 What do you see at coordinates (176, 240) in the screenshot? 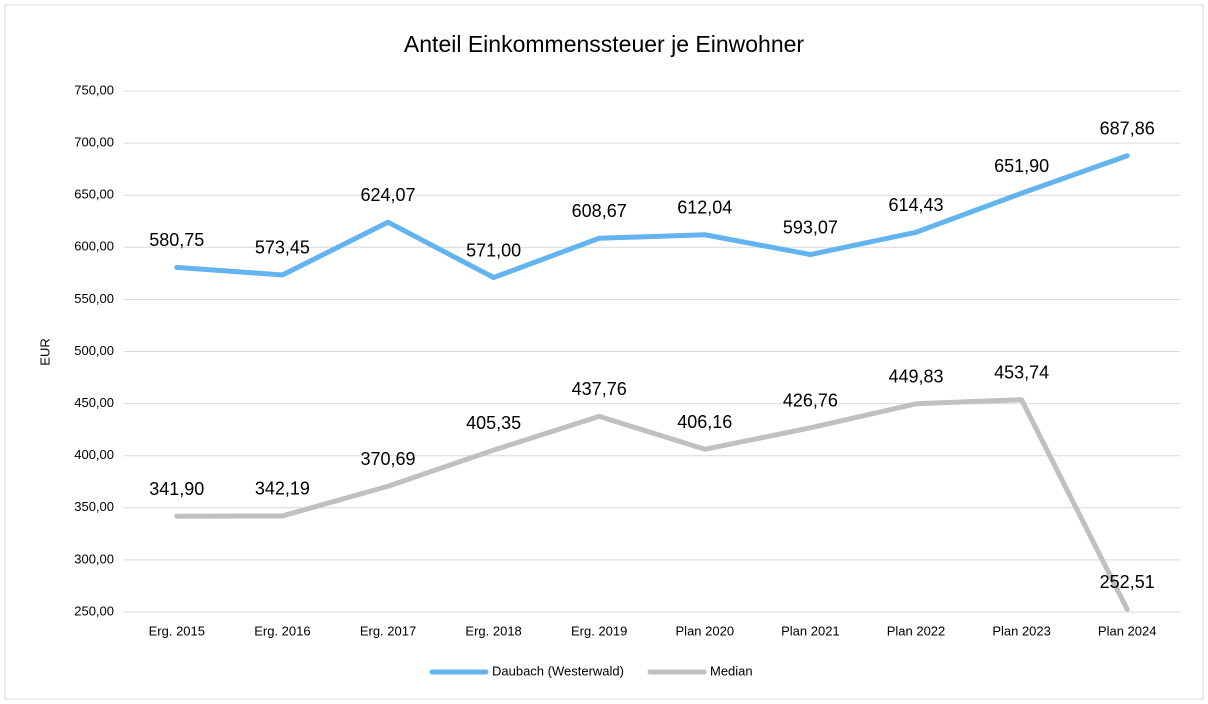
I see `data-label: 580,75` at bounding box center [176, 240].